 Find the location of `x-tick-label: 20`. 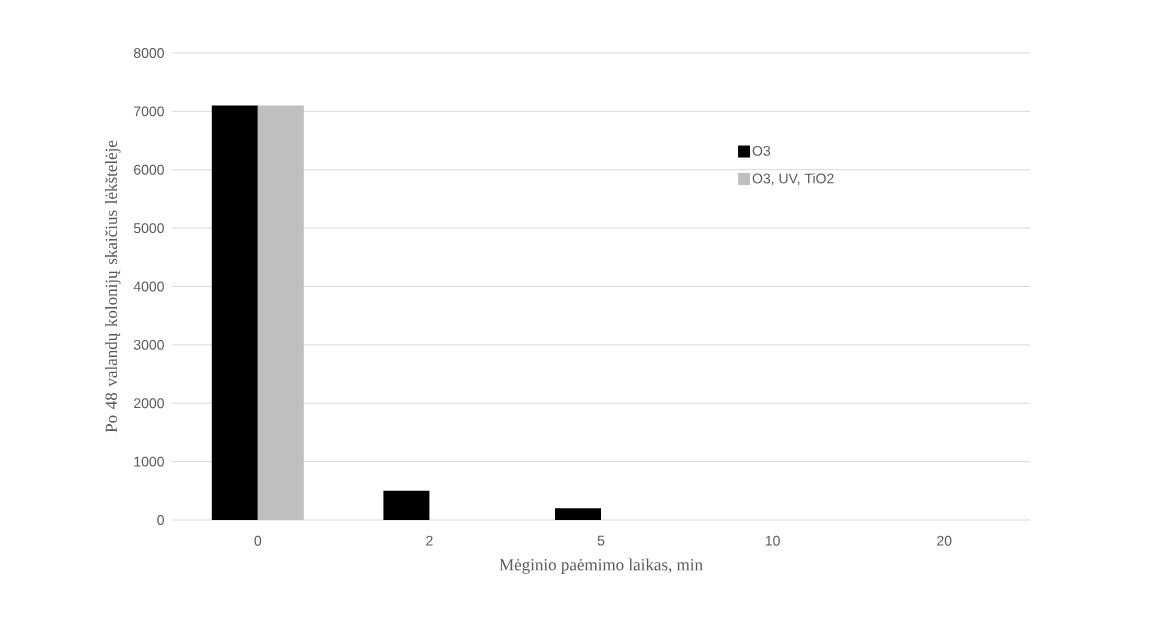

x-tick-label: 20 is located at coordinates (944, 540).